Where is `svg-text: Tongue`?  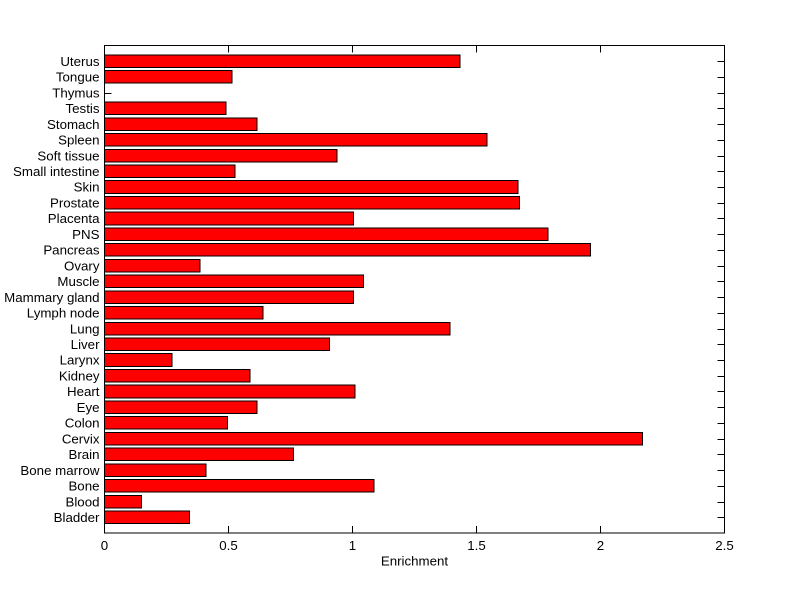
svg-text: Tongue is located at coordinates (78, 77).